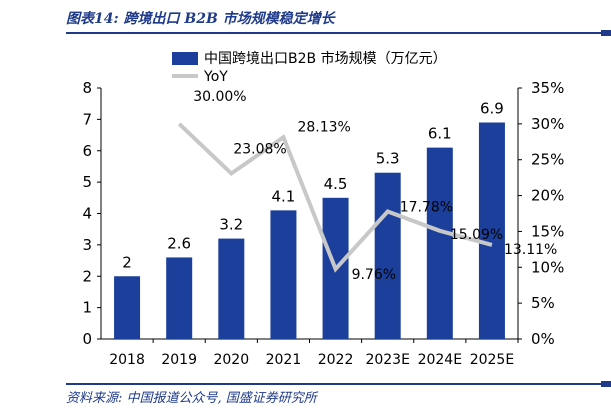 This screenshot has width=611, height=411. Describe the element at coordinates (185, 58) in the screenshot. I see `legend-bar-swatch` at that location.